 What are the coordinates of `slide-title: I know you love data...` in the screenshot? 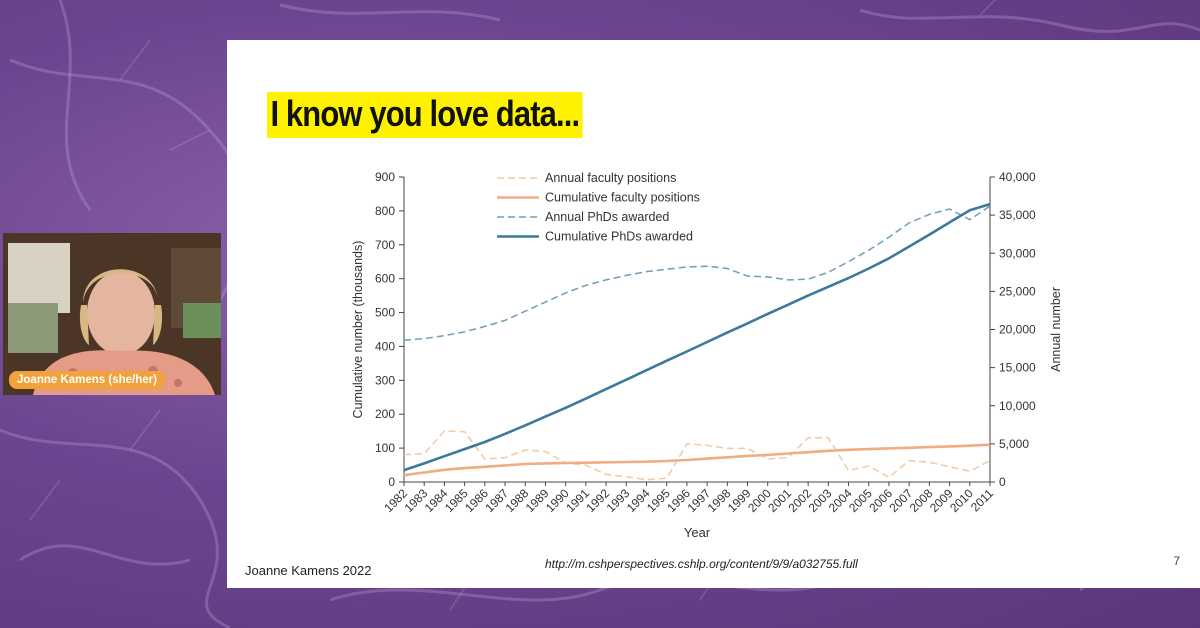 It's located at (425, 115).